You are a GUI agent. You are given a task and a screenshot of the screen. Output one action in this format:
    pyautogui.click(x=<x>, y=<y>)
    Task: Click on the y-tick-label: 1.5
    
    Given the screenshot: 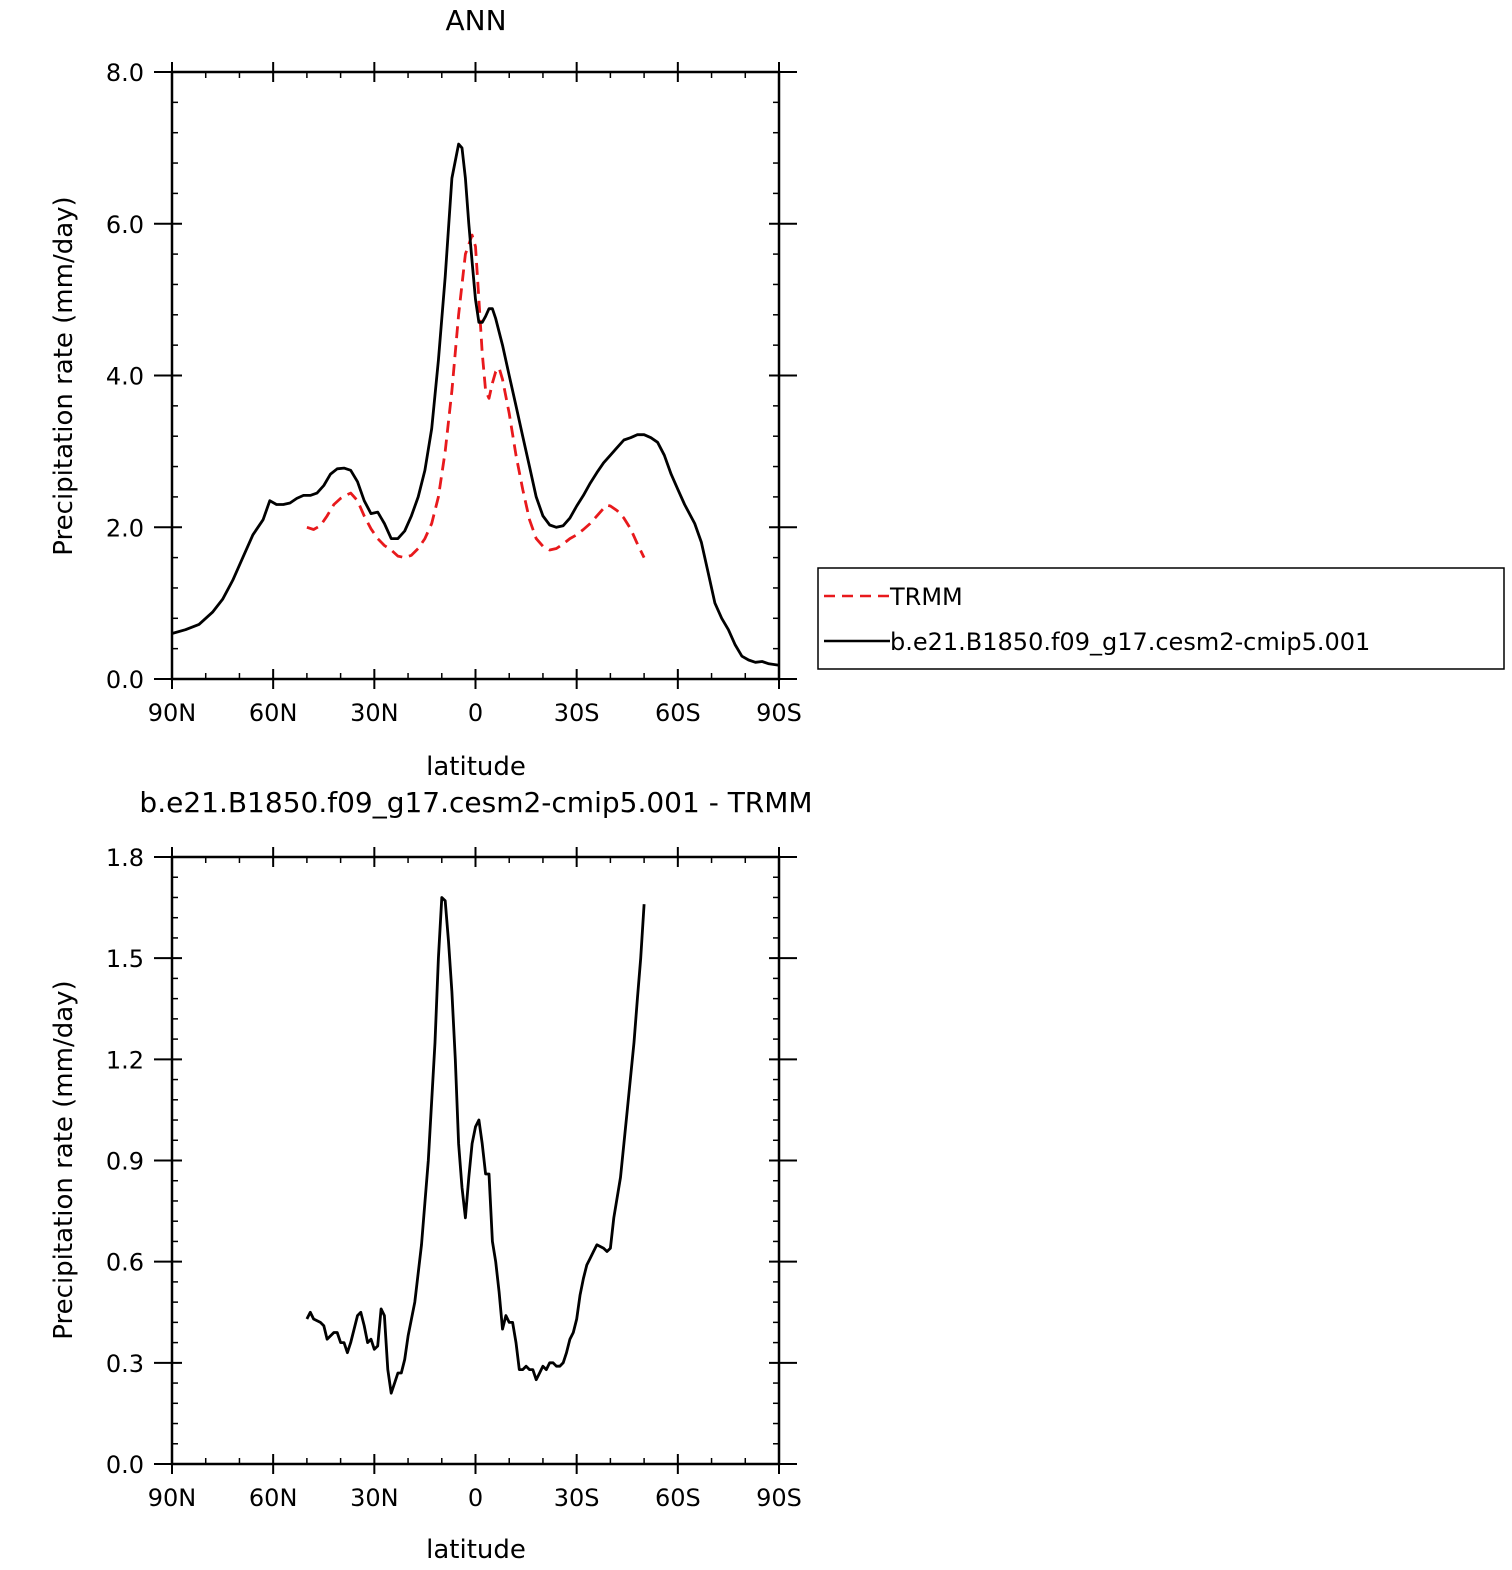 What is the action you would take?
    pyautogui.click(x=125, y=959)
    